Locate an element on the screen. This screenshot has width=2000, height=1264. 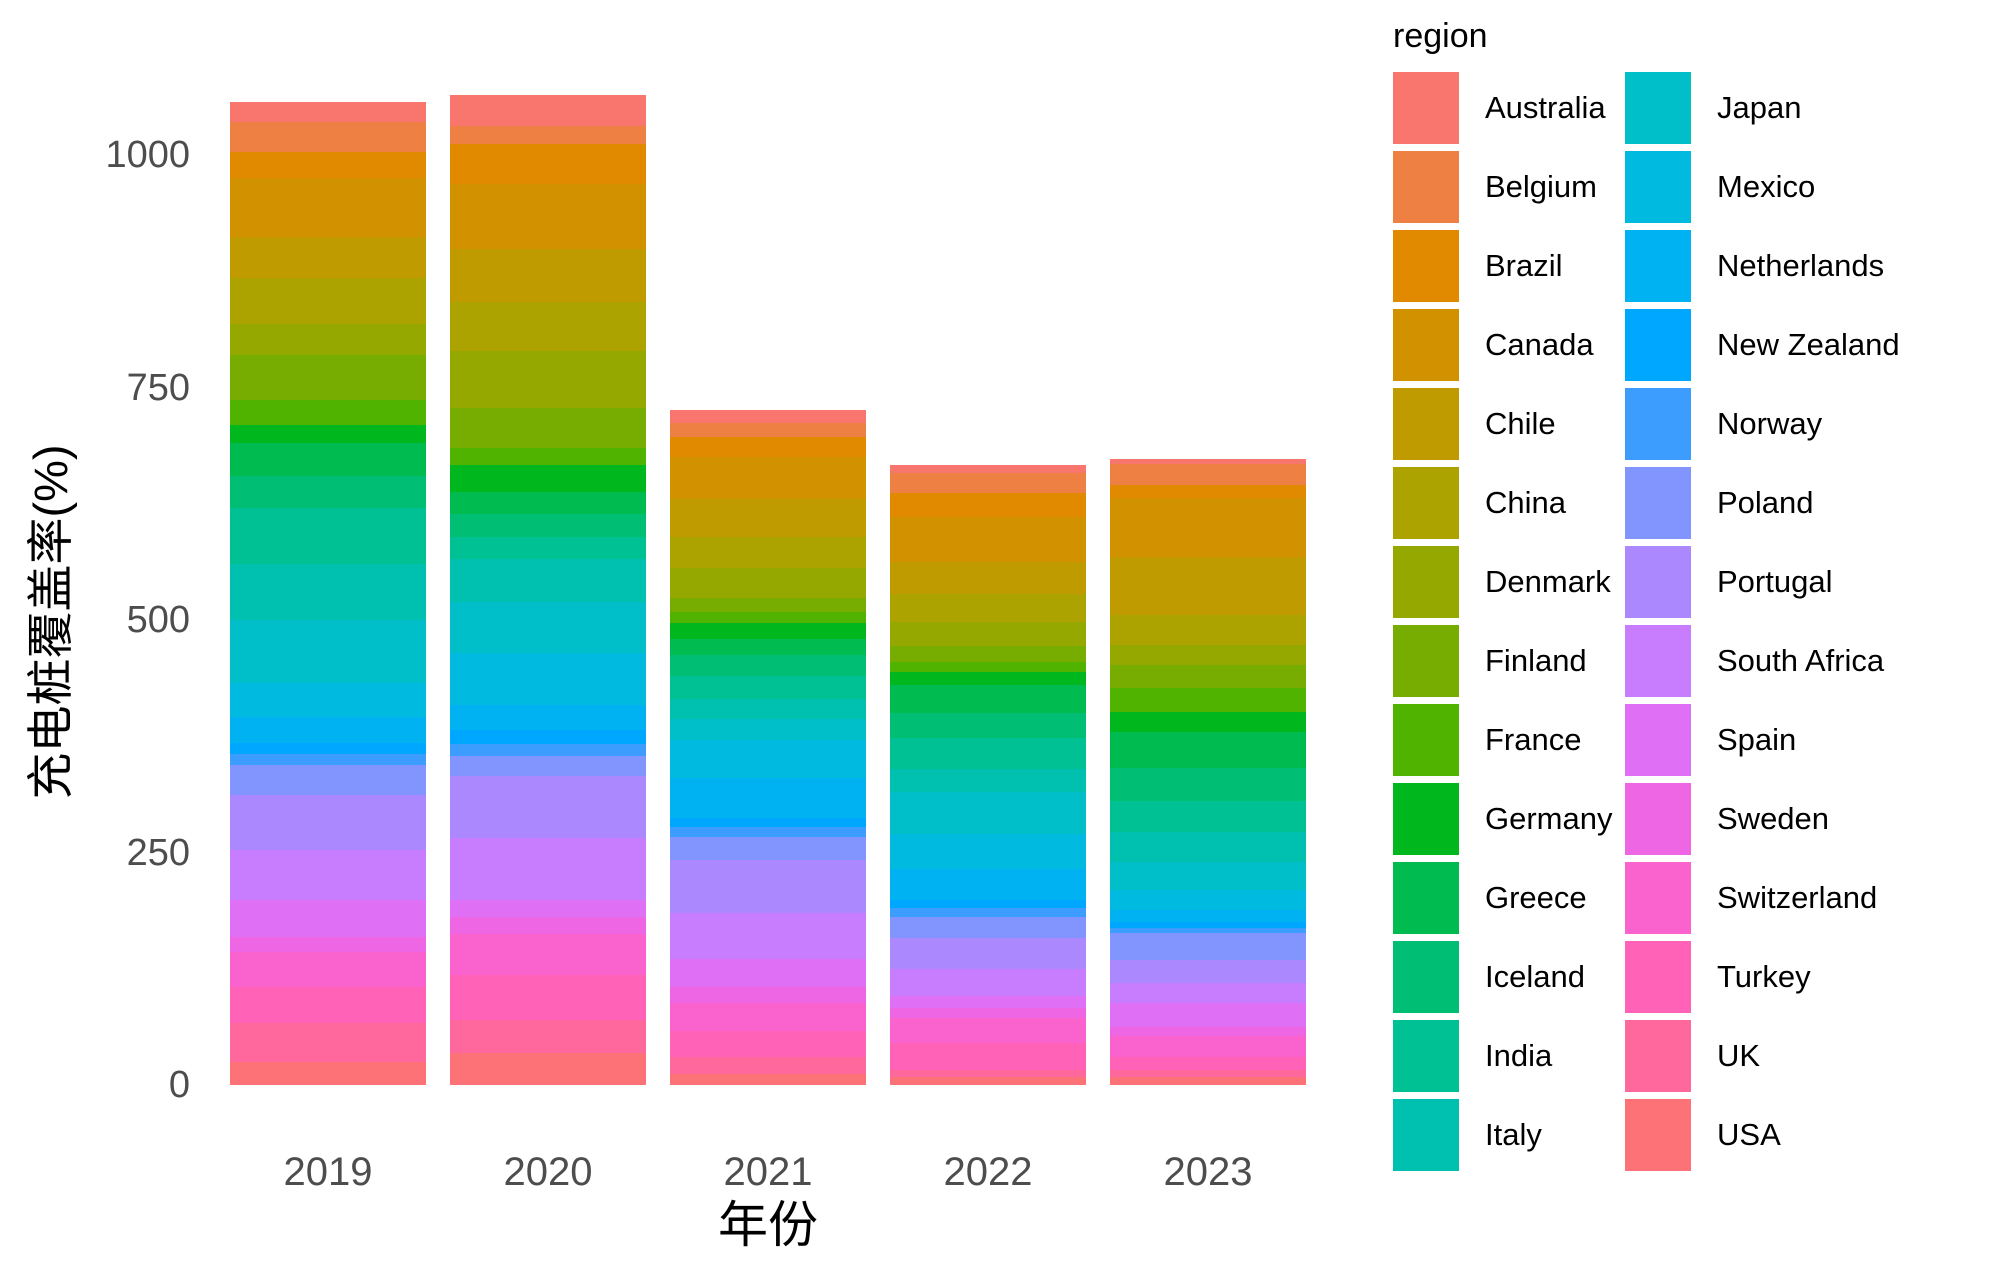
bar-segment-2020-canada is located at coordinates (548, 216).